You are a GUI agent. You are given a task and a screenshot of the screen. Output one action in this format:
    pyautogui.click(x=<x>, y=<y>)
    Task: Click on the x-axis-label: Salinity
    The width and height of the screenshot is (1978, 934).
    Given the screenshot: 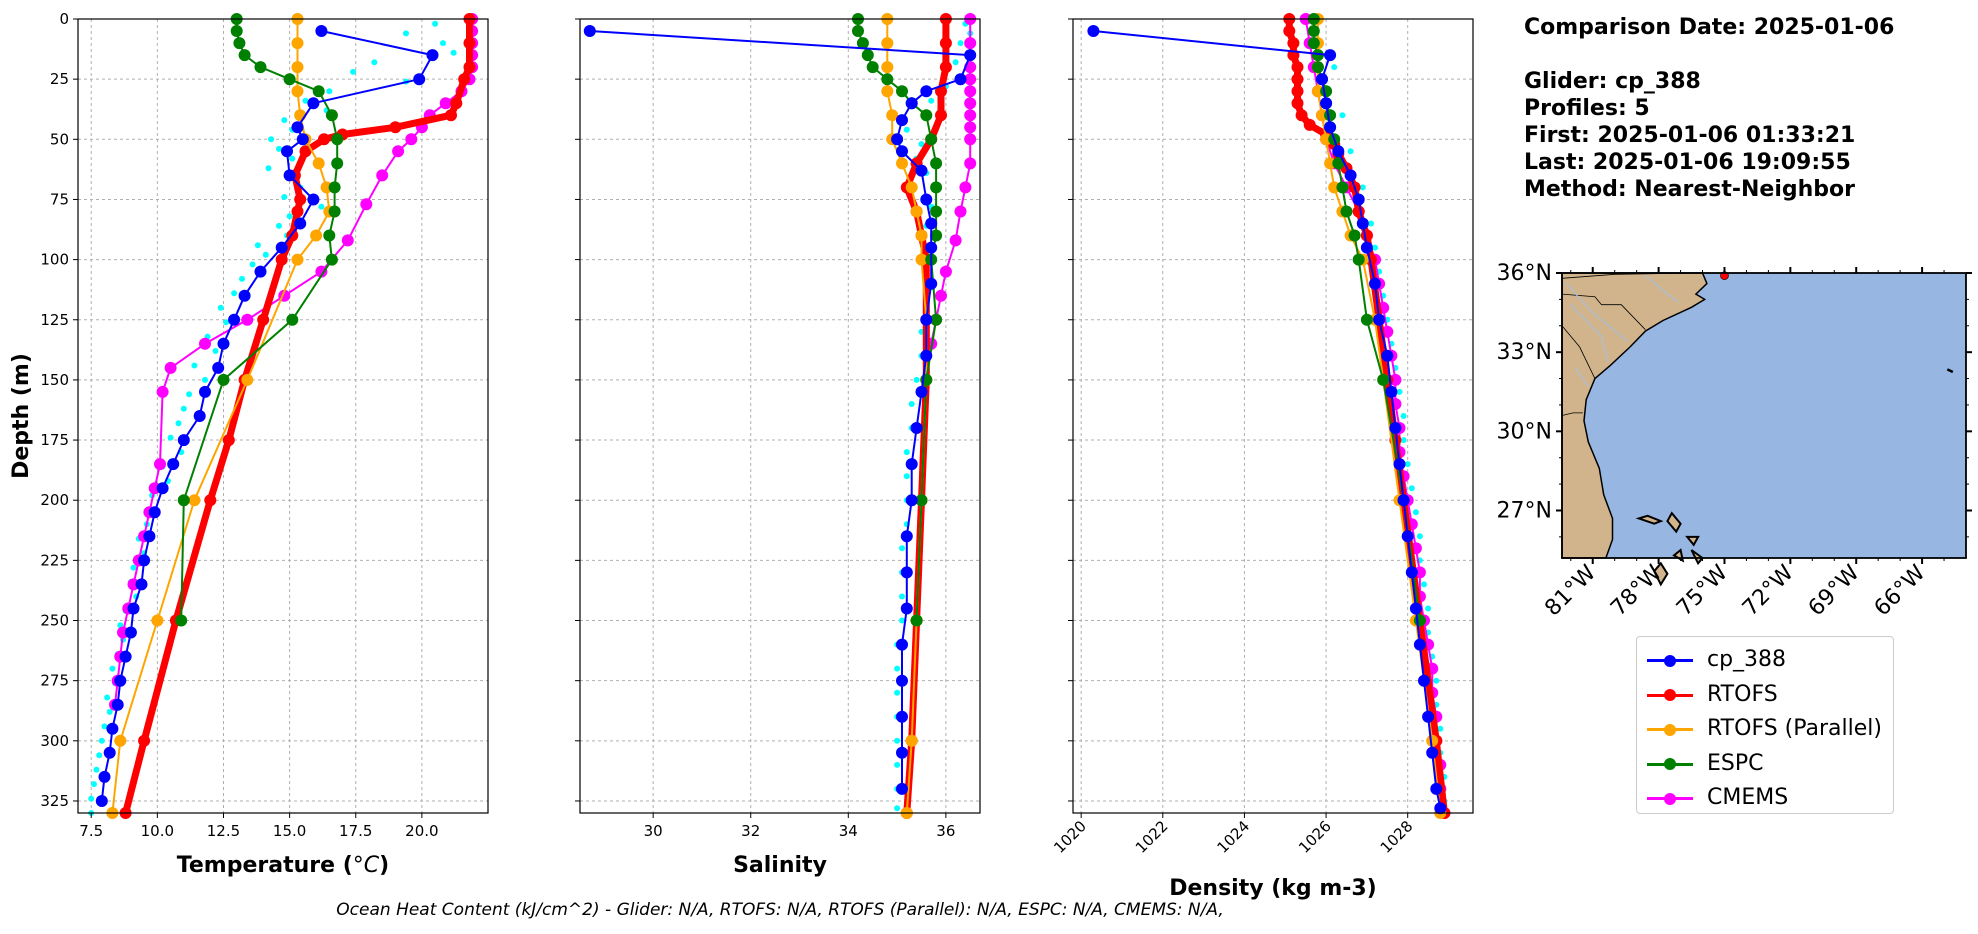 What is the action you would take?
    pyautogui.click(x=780, y=865)
    